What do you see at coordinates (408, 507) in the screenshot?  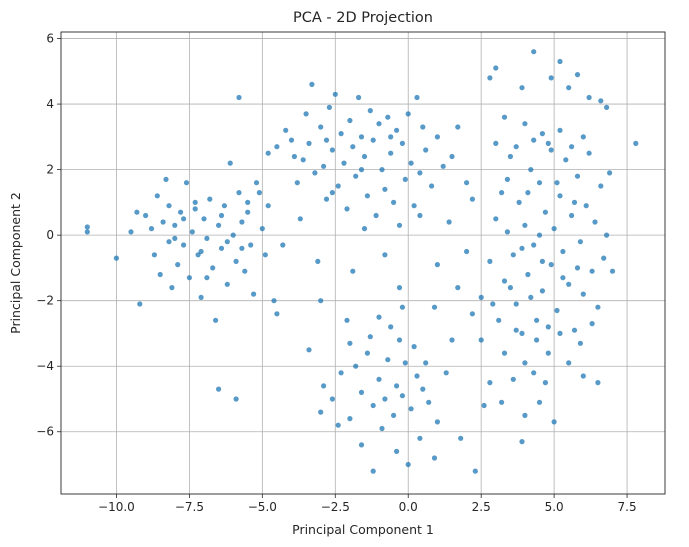 I see `x-tick-label: 0.0` at bounding box center [408, 507].